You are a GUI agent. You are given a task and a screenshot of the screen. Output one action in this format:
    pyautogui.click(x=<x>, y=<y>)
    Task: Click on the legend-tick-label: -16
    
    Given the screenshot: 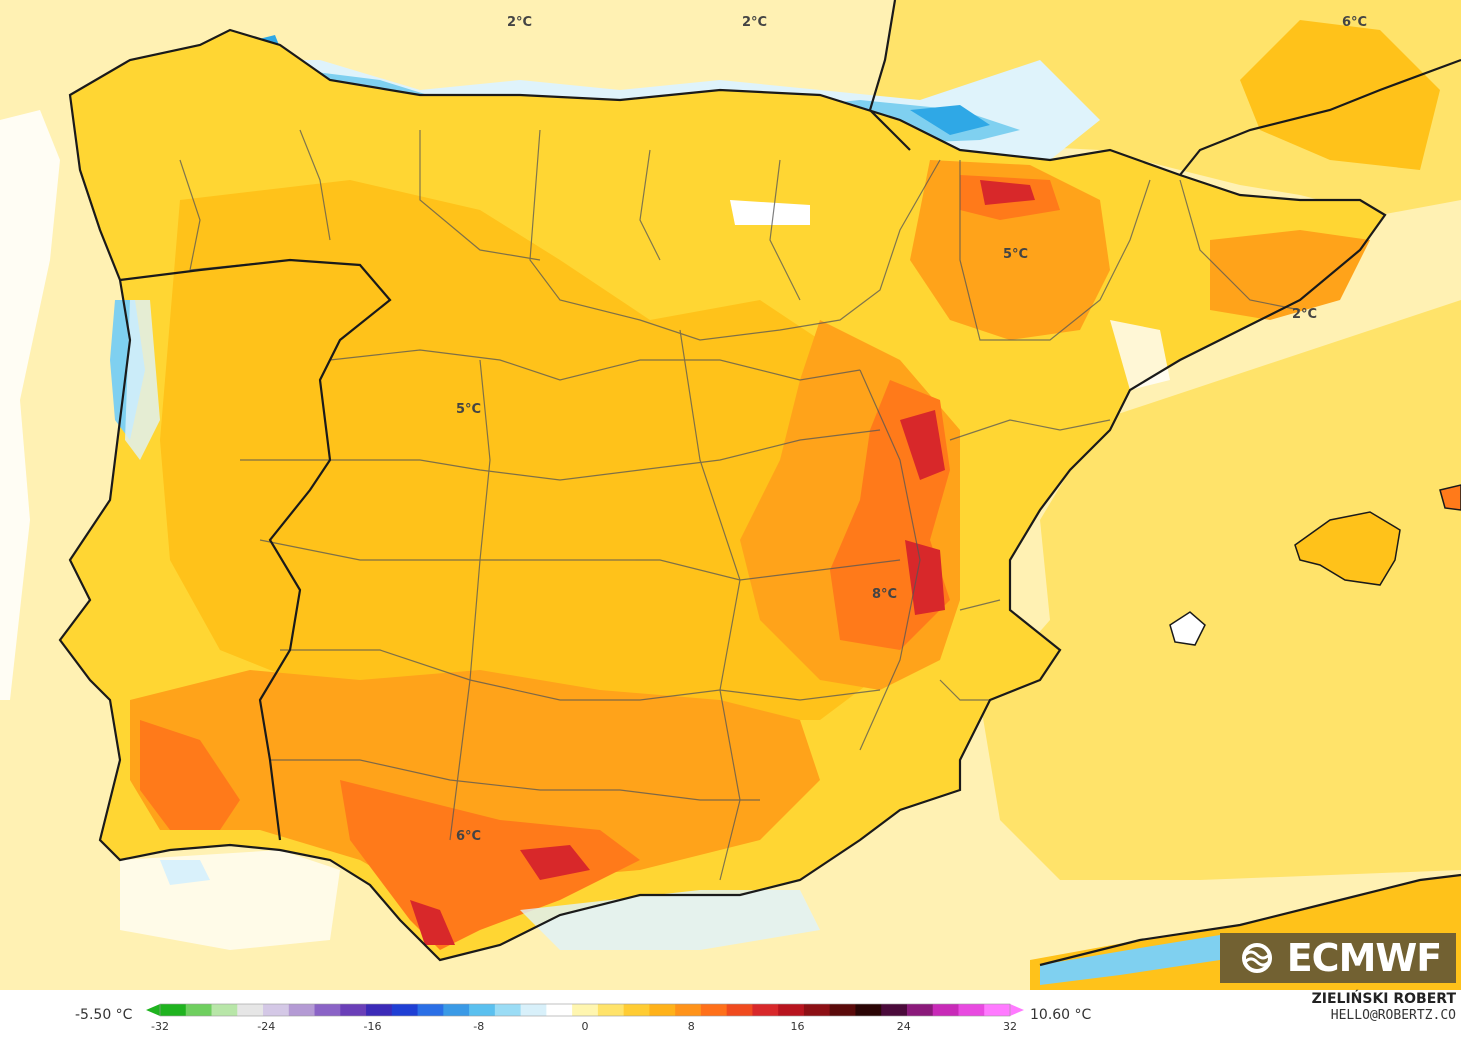 What is the action you would take?
    pyautogui.click(x=373, y=1026)
    